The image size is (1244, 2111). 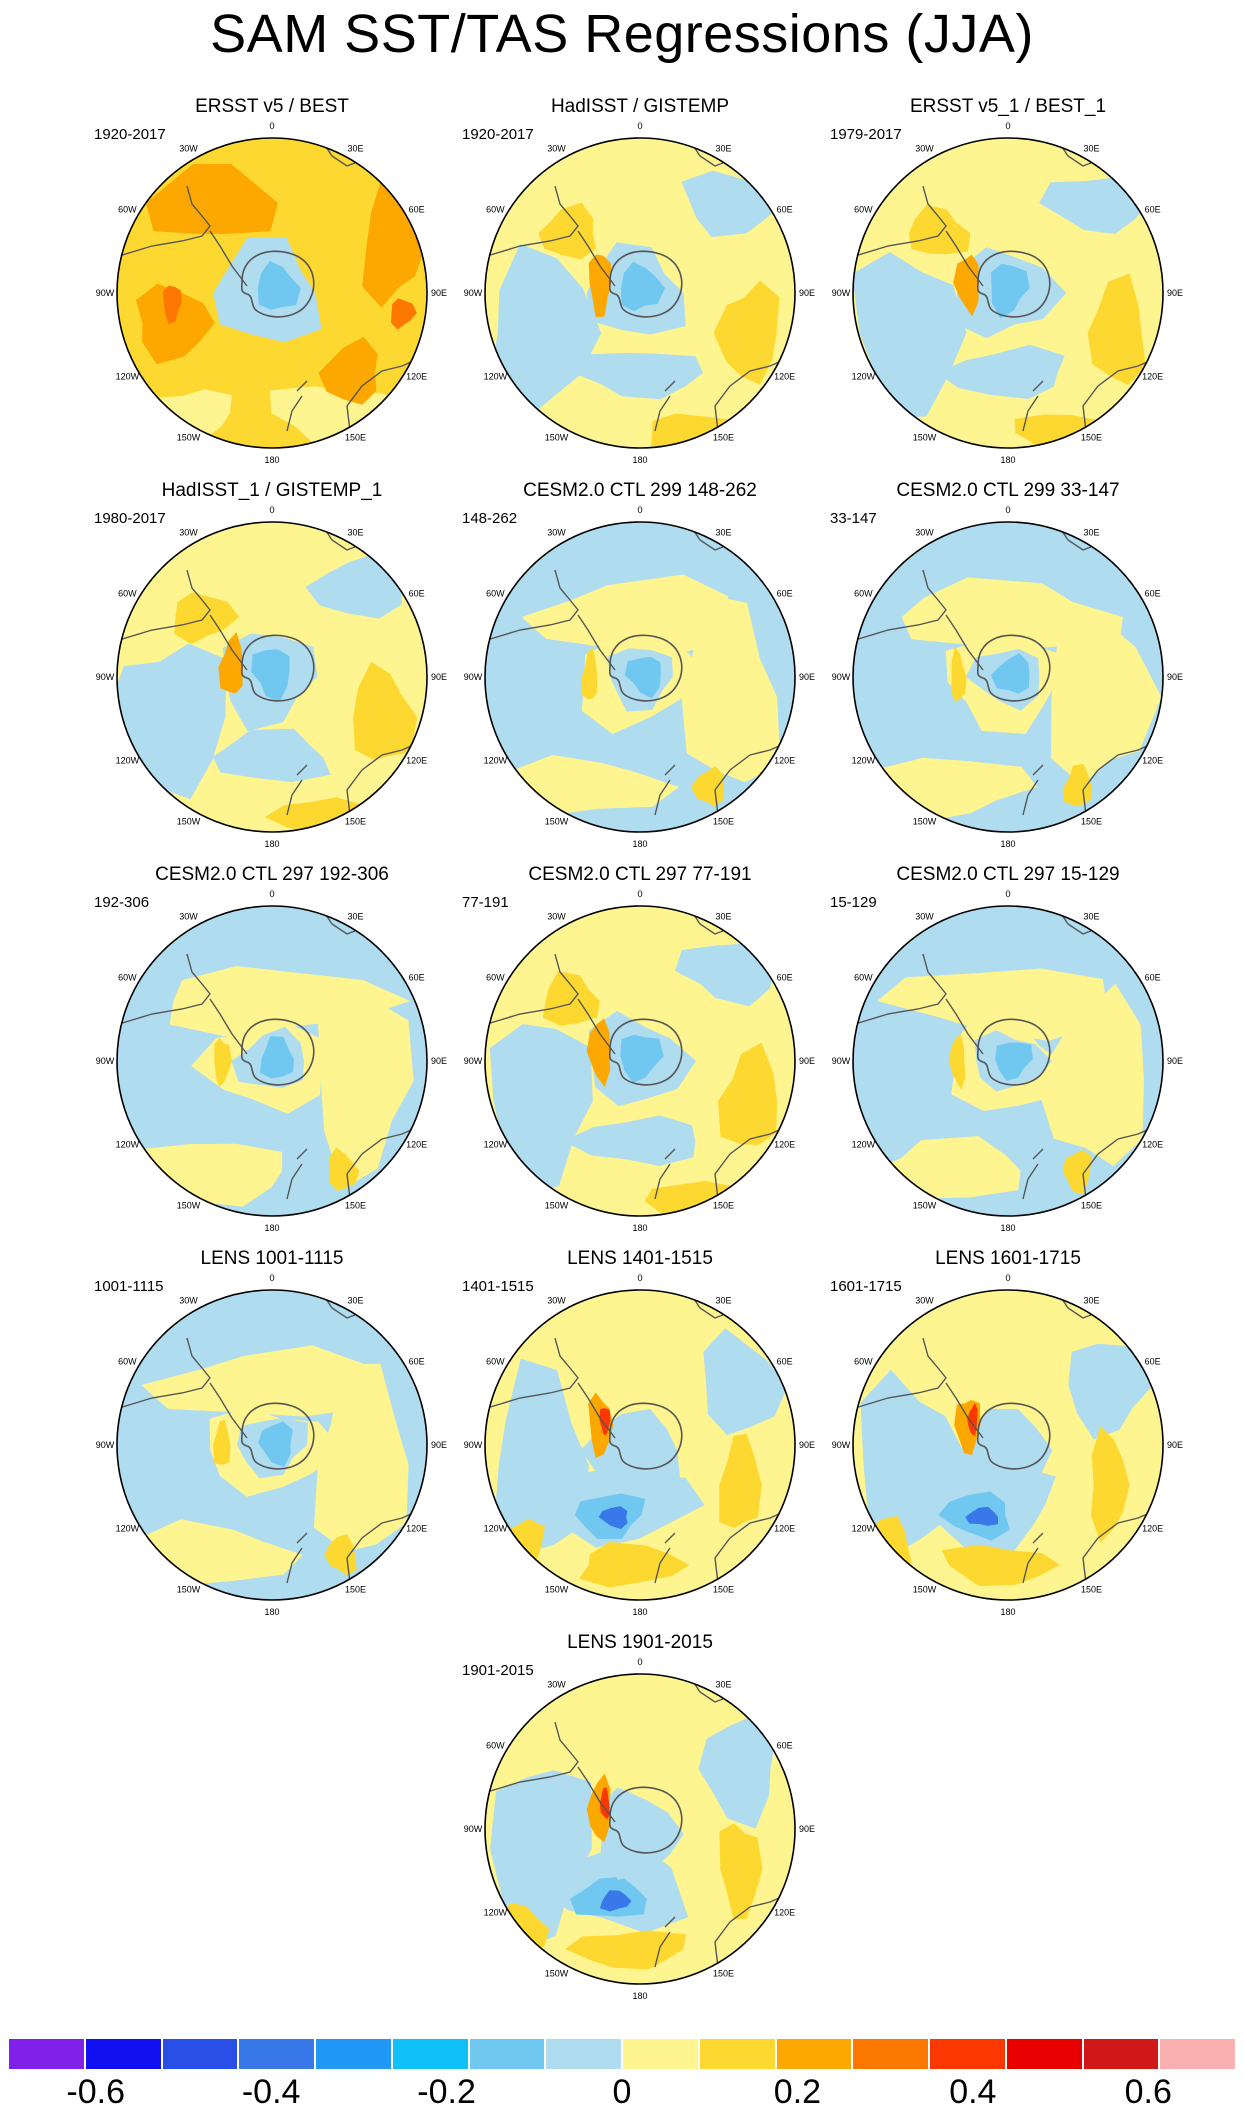 I want to click on colorbar-tick-label: 0.6, so click(x=1148, y=2092).